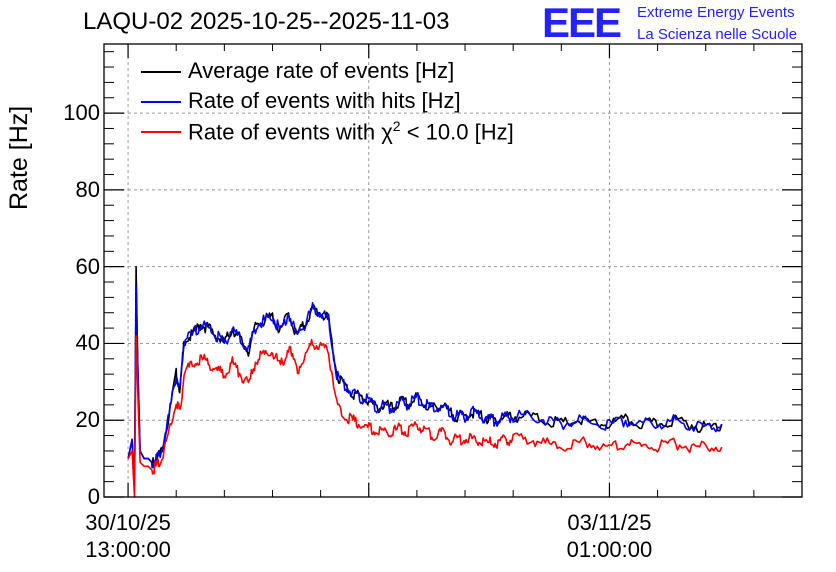 The image size is (836, 572). I want to click on brand-line-2: La Scienza nelle Scuole, so click(717, 34).